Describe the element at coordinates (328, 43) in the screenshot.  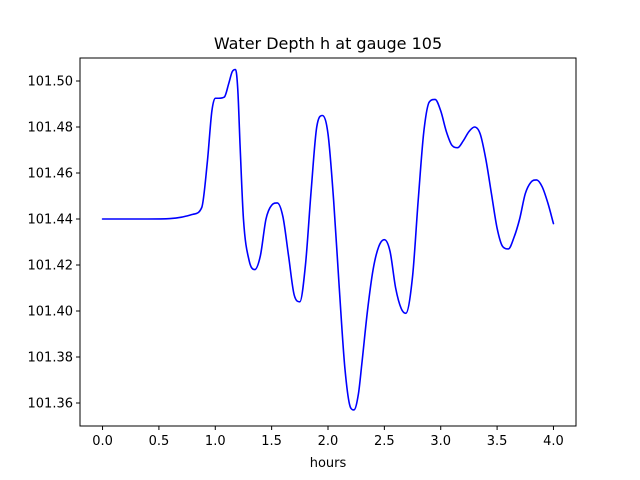
I see `chart-title: Water Depth h at gauge 105` at that location.